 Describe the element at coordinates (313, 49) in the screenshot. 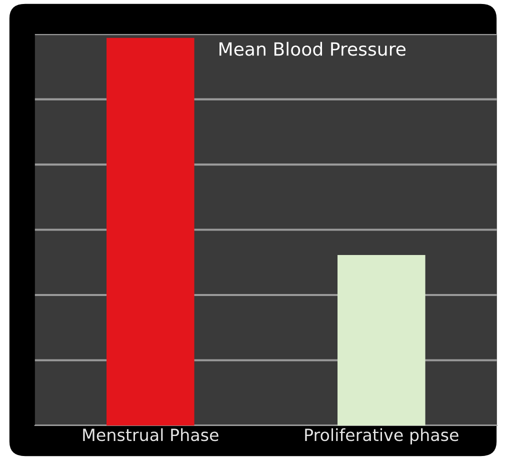

I see `chart-title: Mean Blood Pressure` at that location.